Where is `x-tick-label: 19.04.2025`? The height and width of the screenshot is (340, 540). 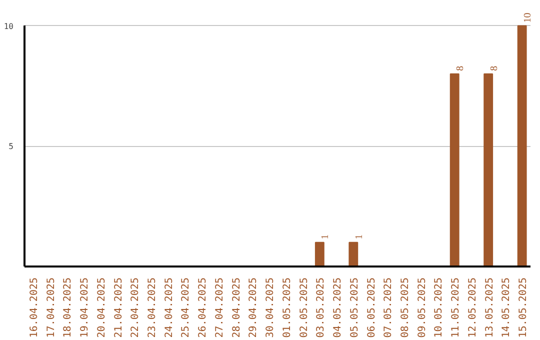
x-tick-label: 19.04.2025 is located at coordinates (85, 307).